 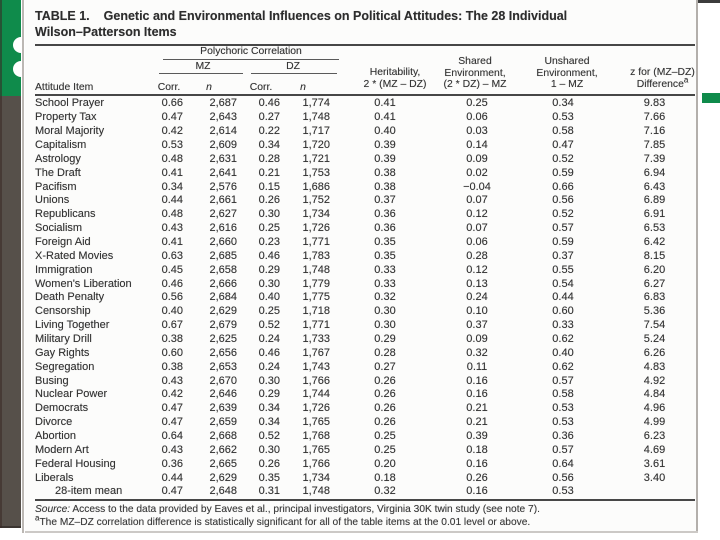 What do you see at coordinates (477, 172) in the screenshot?
I see `shared-env-cell: 0.02` at bounding box center [477, 172].